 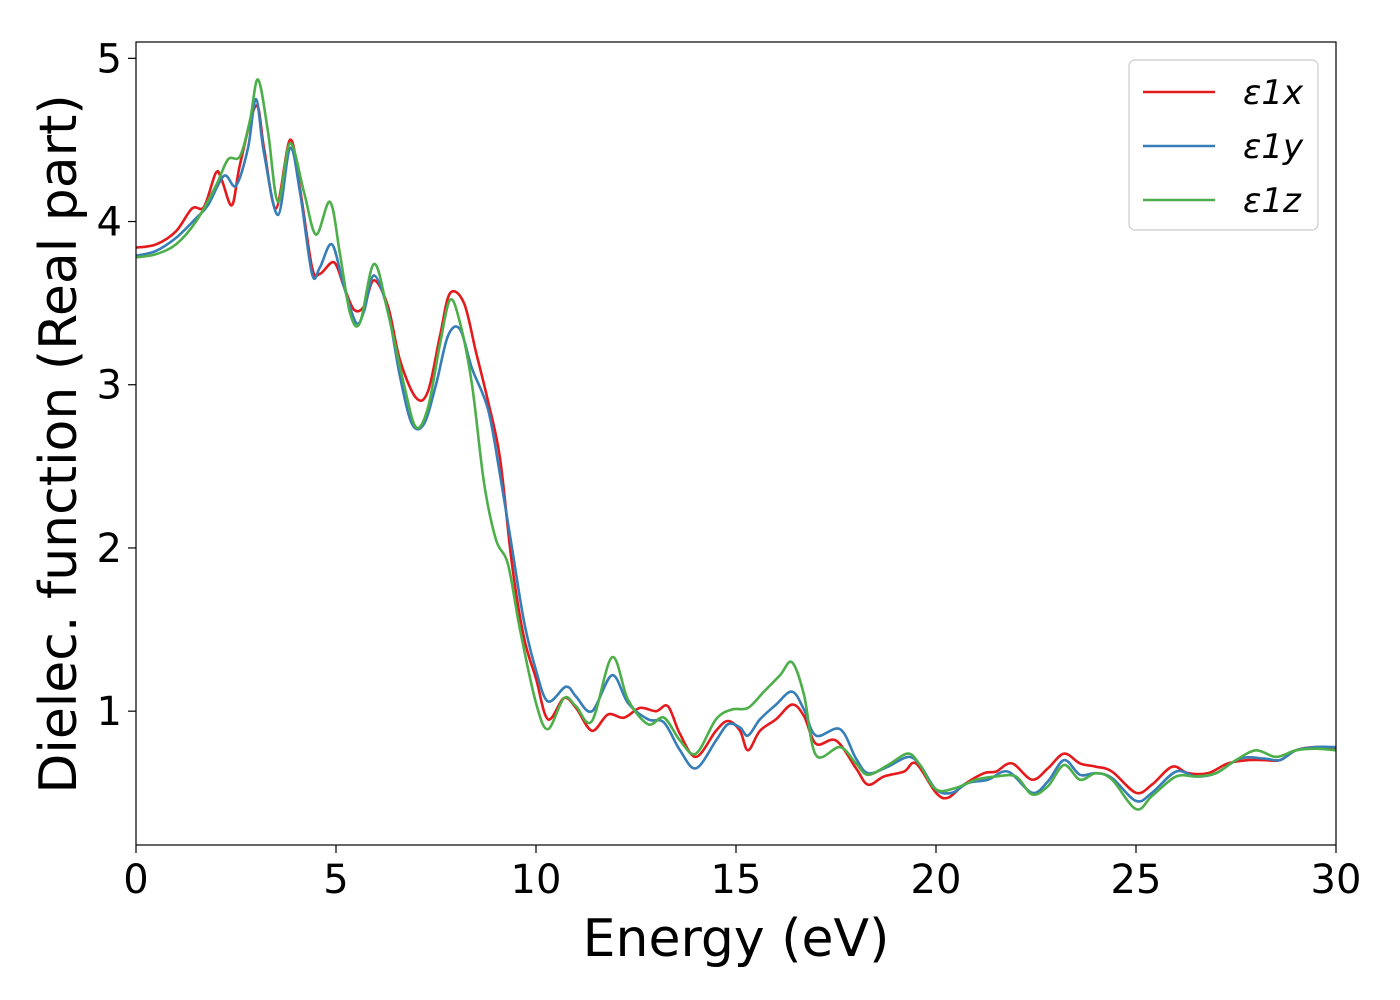 I want to click on y-tick-label: 1, so click(x=109, y=712).